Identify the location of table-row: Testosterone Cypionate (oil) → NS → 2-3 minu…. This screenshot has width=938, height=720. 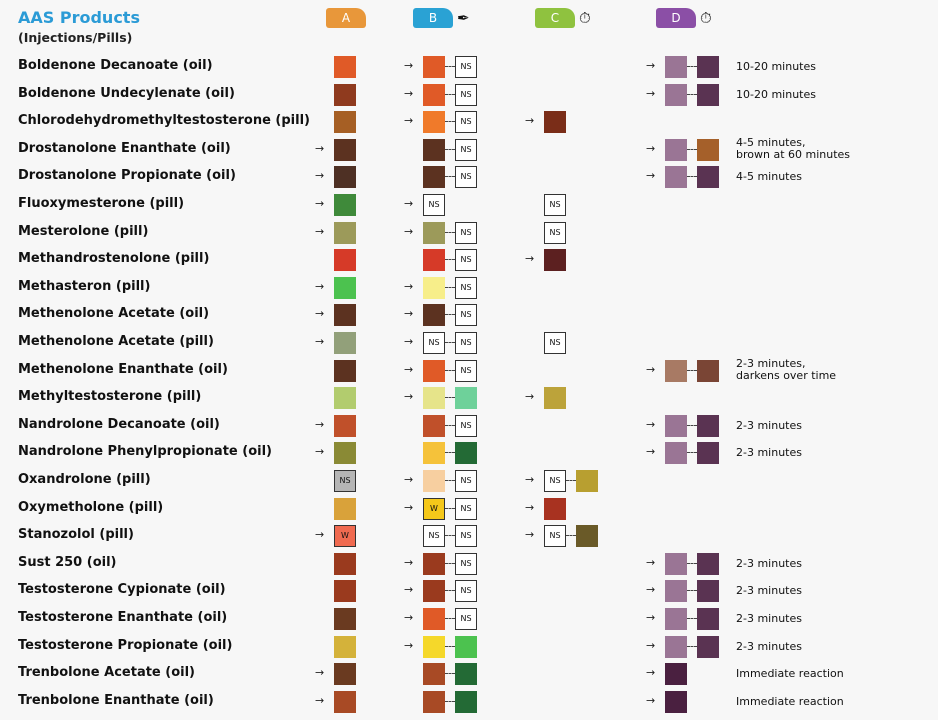
(469, 591).